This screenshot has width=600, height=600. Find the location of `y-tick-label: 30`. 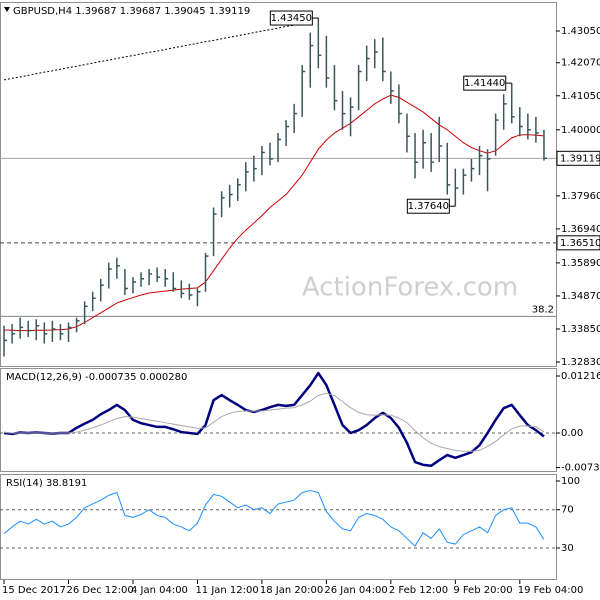

y-tick-label: 30 is located at coordinates (567, 548).